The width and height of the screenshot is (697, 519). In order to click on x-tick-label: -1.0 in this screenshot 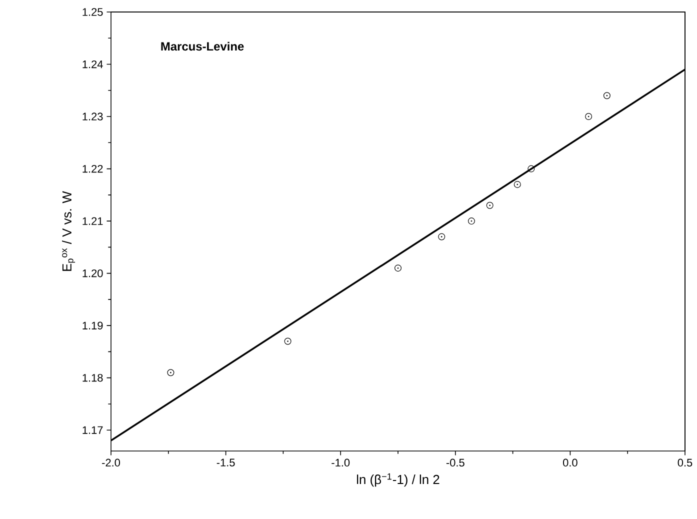, I will do `click(341, 462)`.